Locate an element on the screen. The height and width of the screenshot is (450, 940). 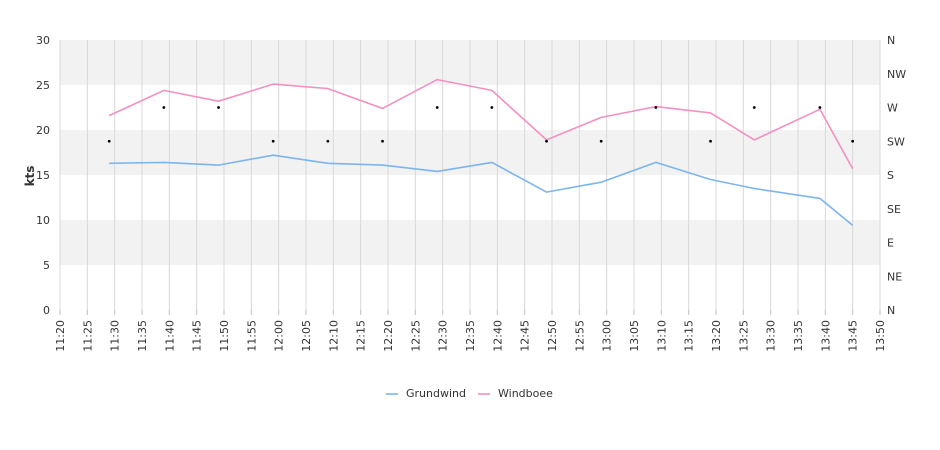
y-axis-title: kts is located at coordinates (30, 176).